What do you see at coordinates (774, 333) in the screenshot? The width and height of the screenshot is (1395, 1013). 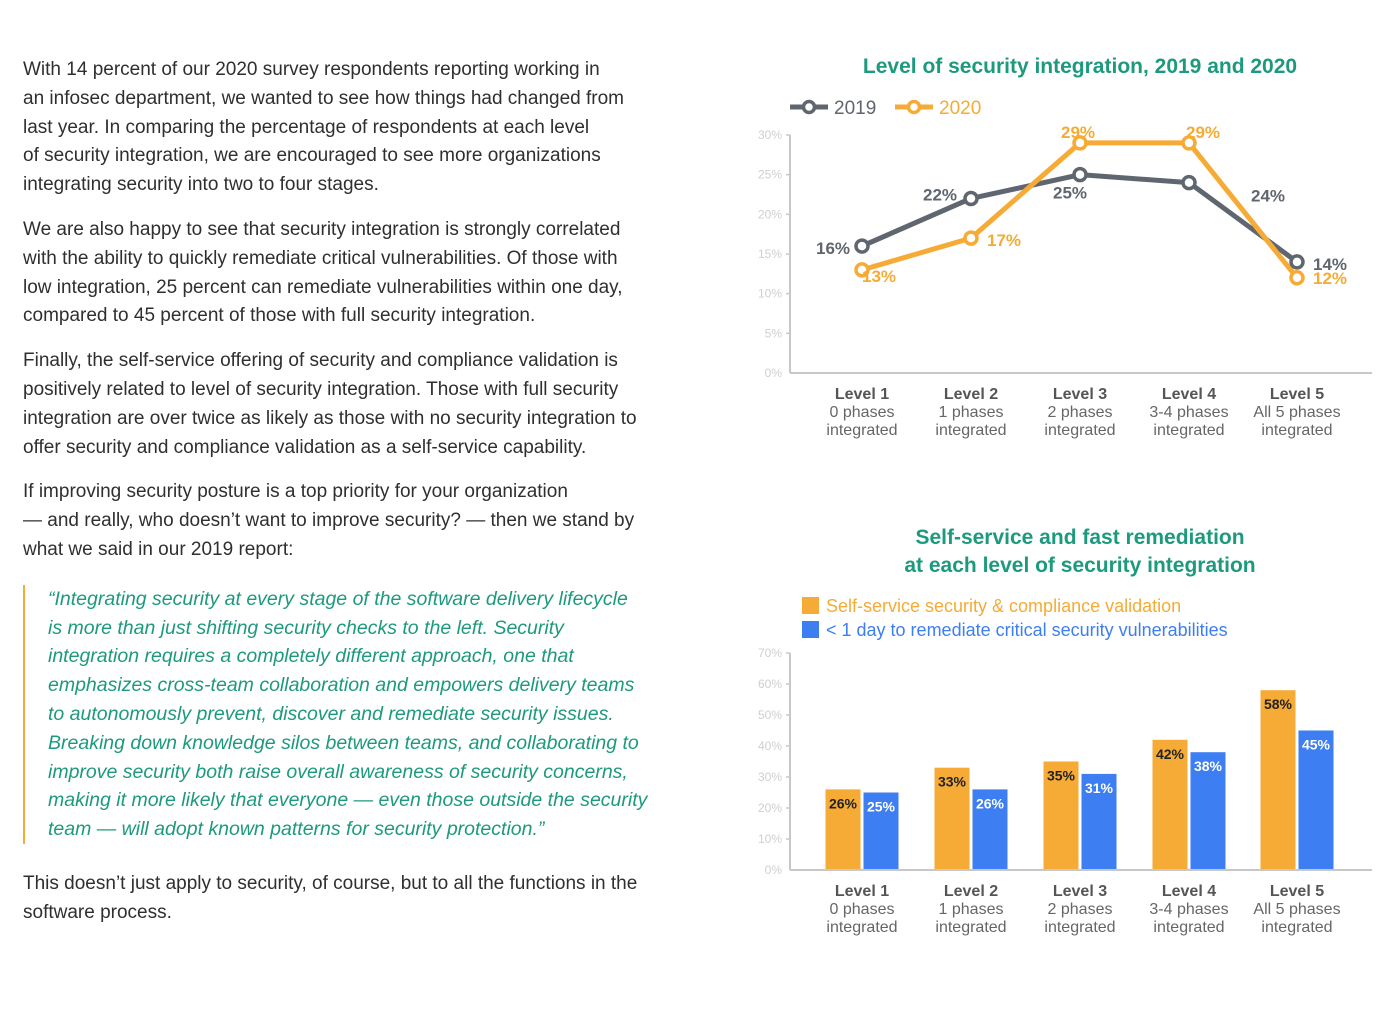 I see `y-tick-label: 5%` at bounding box center [774, 333].